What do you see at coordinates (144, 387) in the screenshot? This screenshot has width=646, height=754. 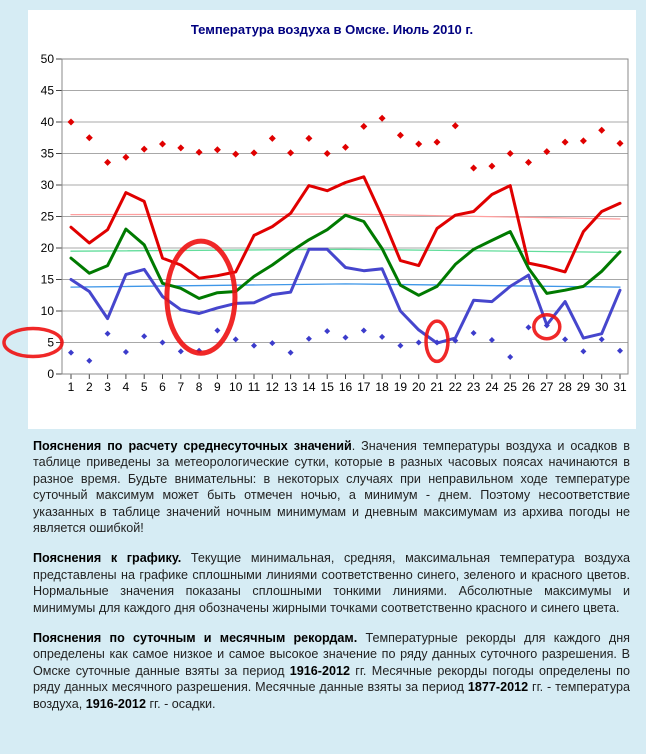 I see `x-tick-label: 5` at bounding box center [144, 387].